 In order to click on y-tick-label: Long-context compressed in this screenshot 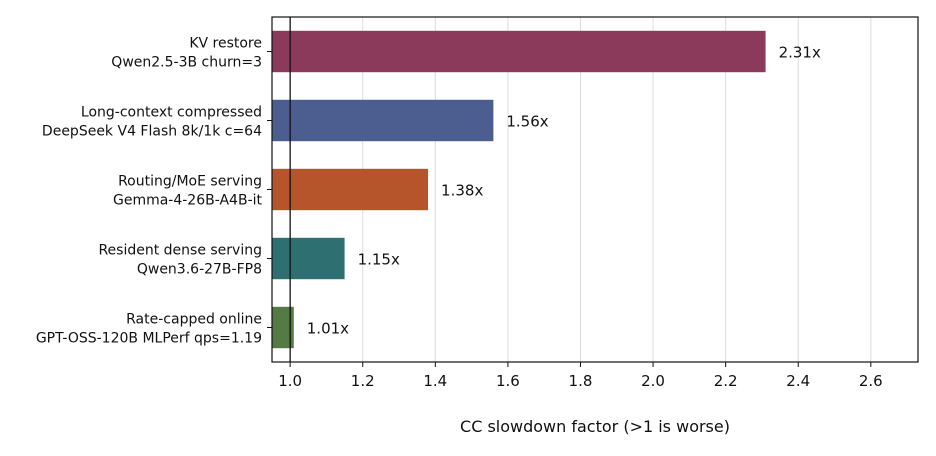, I will do `click(171, 113)`.